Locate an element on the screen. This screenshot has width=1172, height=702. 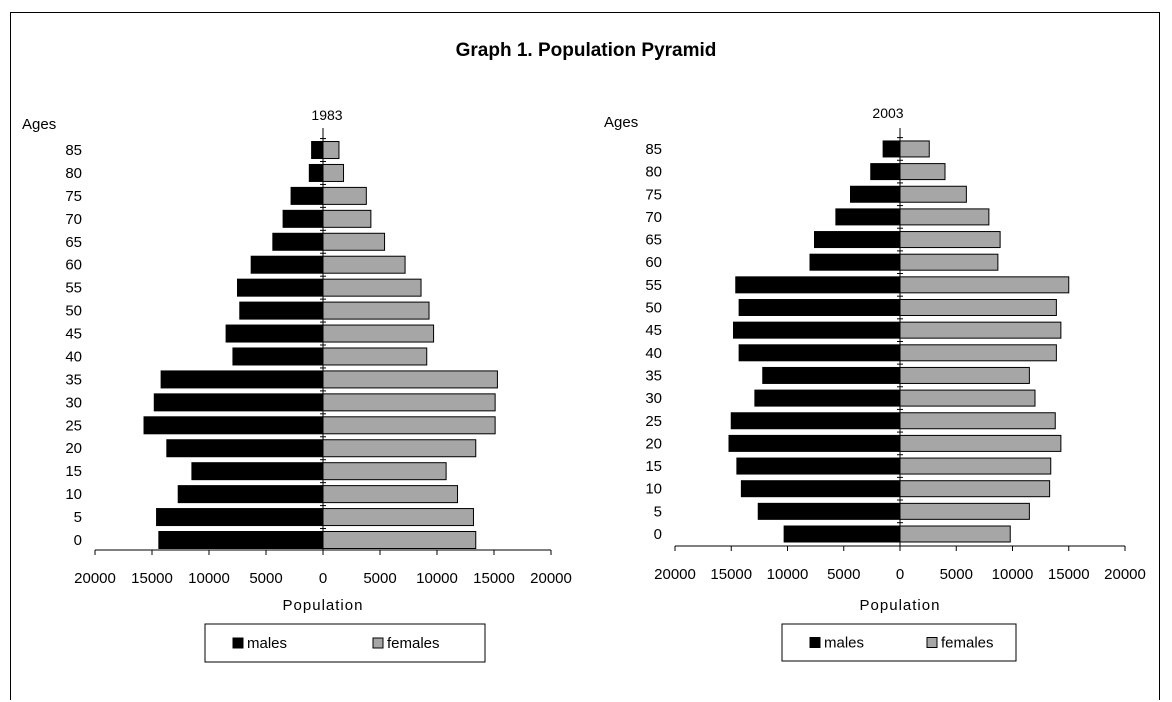
chart-1983-age-label-5: 5 is located at coordinates (78, 517).